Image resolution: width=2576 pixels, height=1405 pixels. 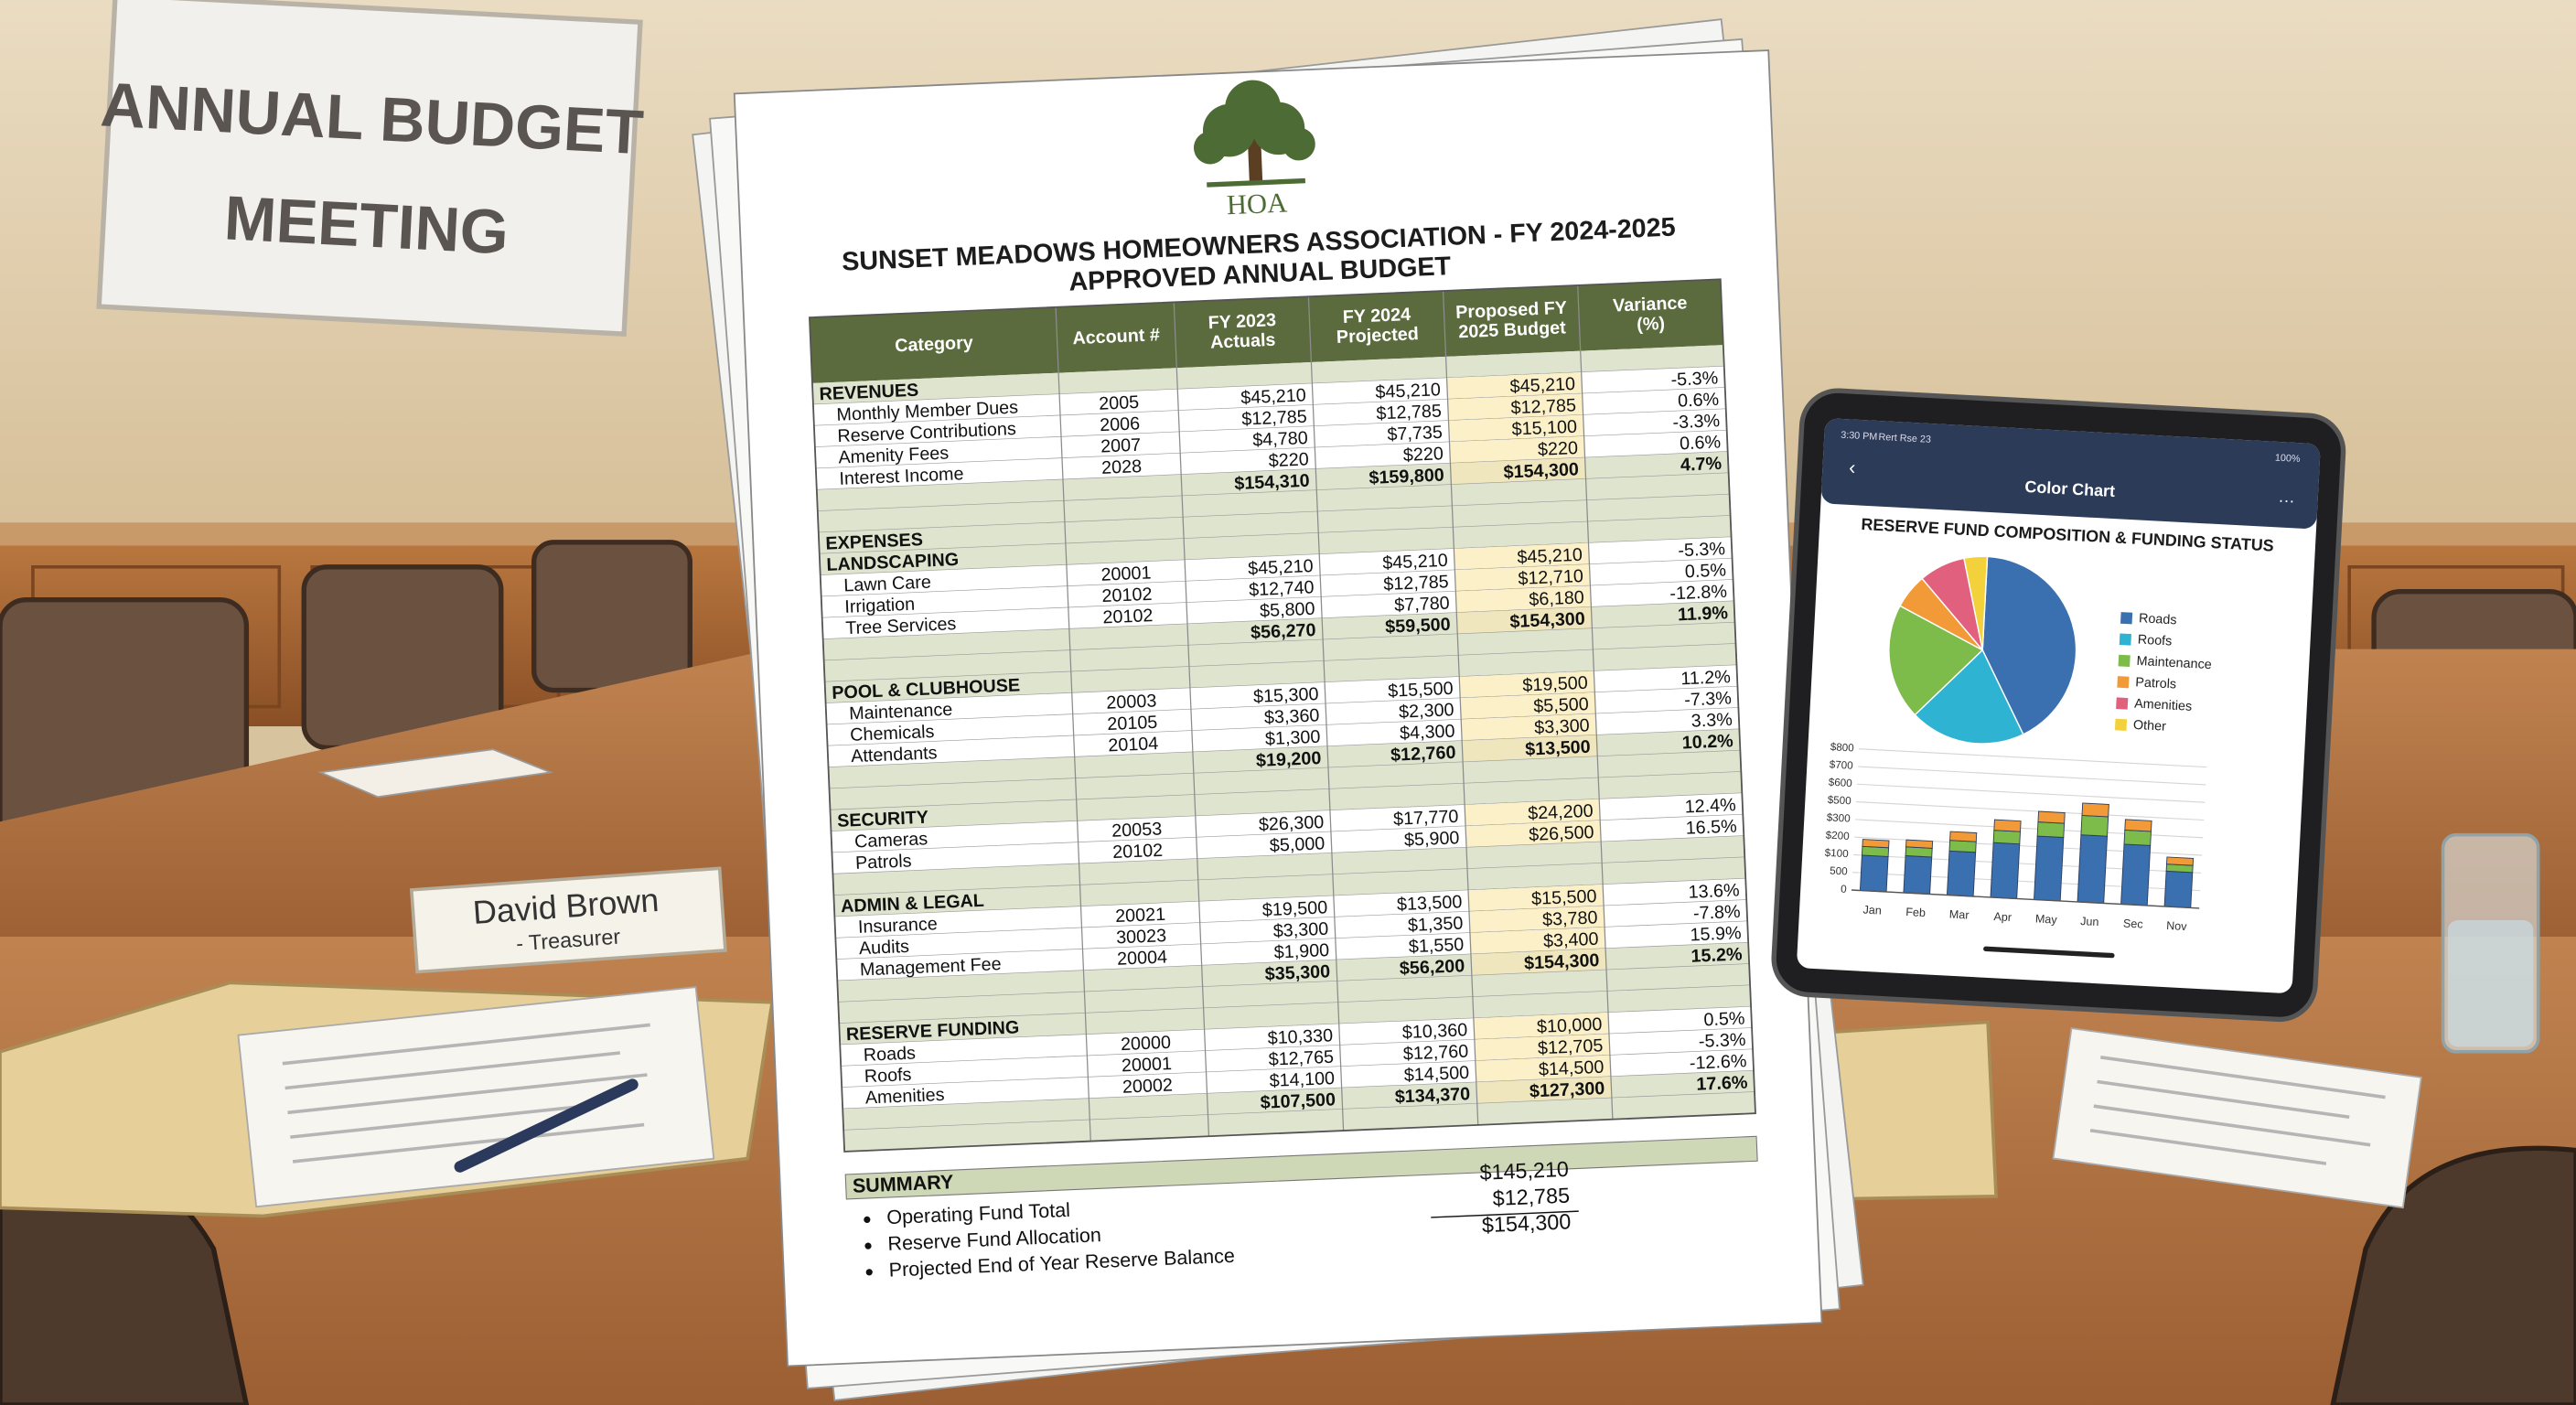 What do you see at coordinates (1294, 994) in the screenshot?
I see `blank-row` at bounding box center [1294, 994].